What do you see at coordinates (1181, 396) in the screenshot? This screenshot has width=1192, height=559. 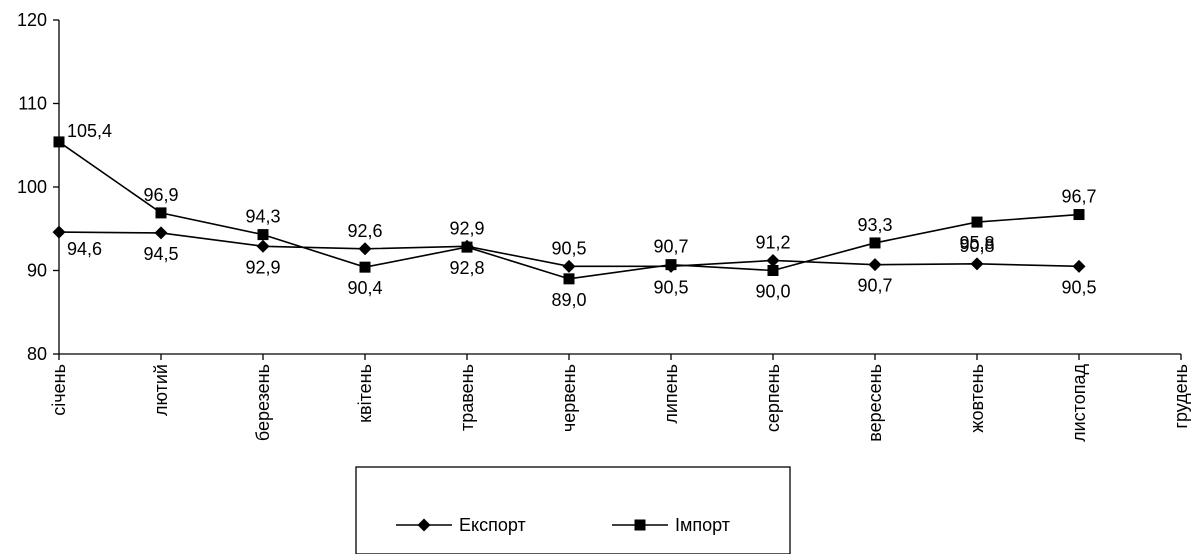 I see `x-category-label: грудень` at bounding box center [1181, 396].